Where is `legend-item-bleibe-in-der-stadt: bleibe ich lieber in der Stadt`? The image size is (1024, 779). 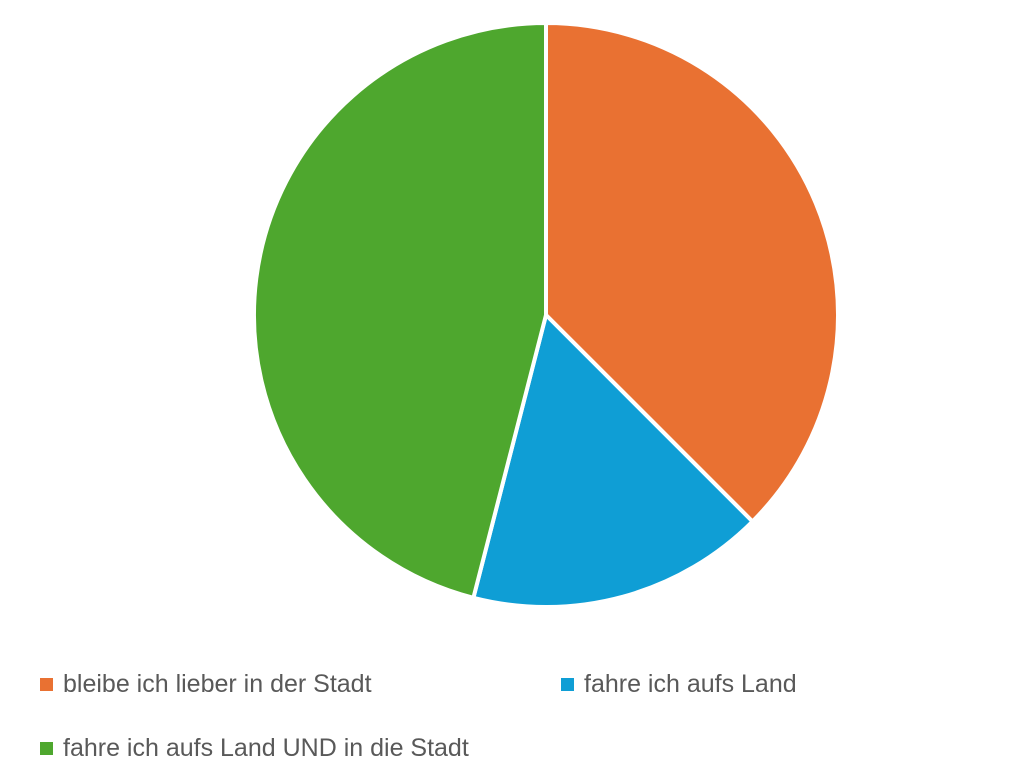
legend-item-bleibe-in-der-stadt: bleibe ich lieber in der Stadt is located at coordinates (206, 684).